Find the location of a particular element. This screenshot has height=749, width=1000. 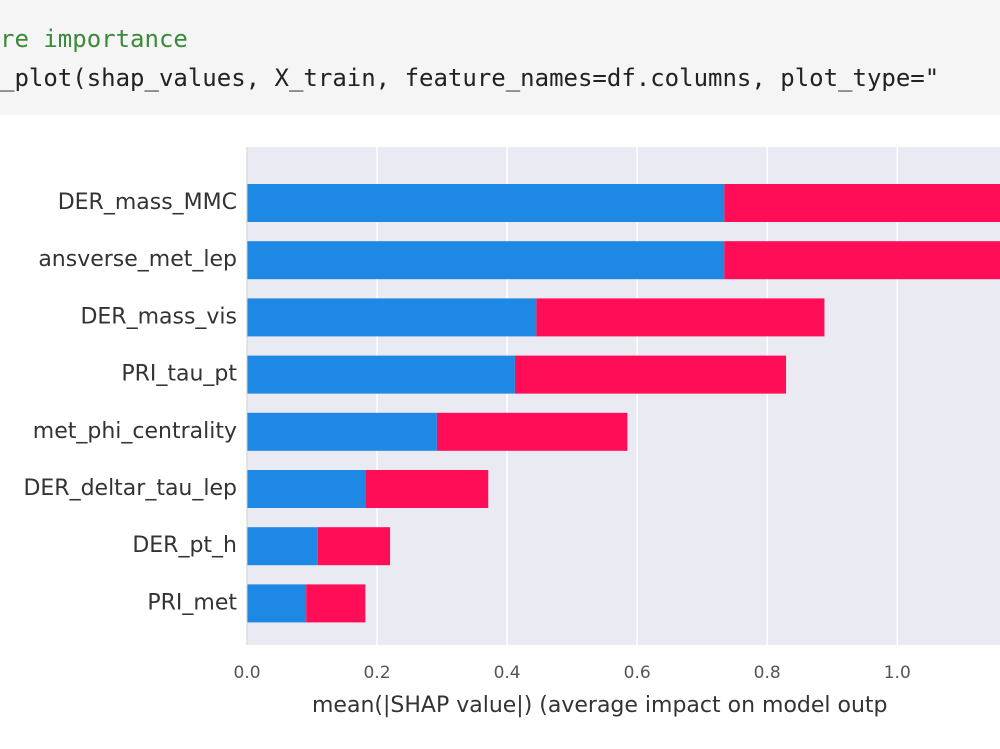

x-tick-label: 0.6 is located at coordinates (637, 673).